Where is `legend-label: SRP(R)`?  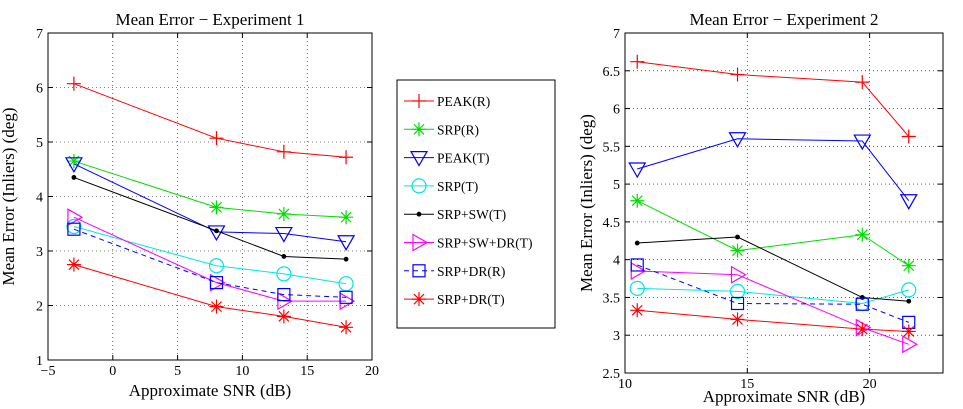 legend-label: SRP(R) is located at coordinates (458, 129).